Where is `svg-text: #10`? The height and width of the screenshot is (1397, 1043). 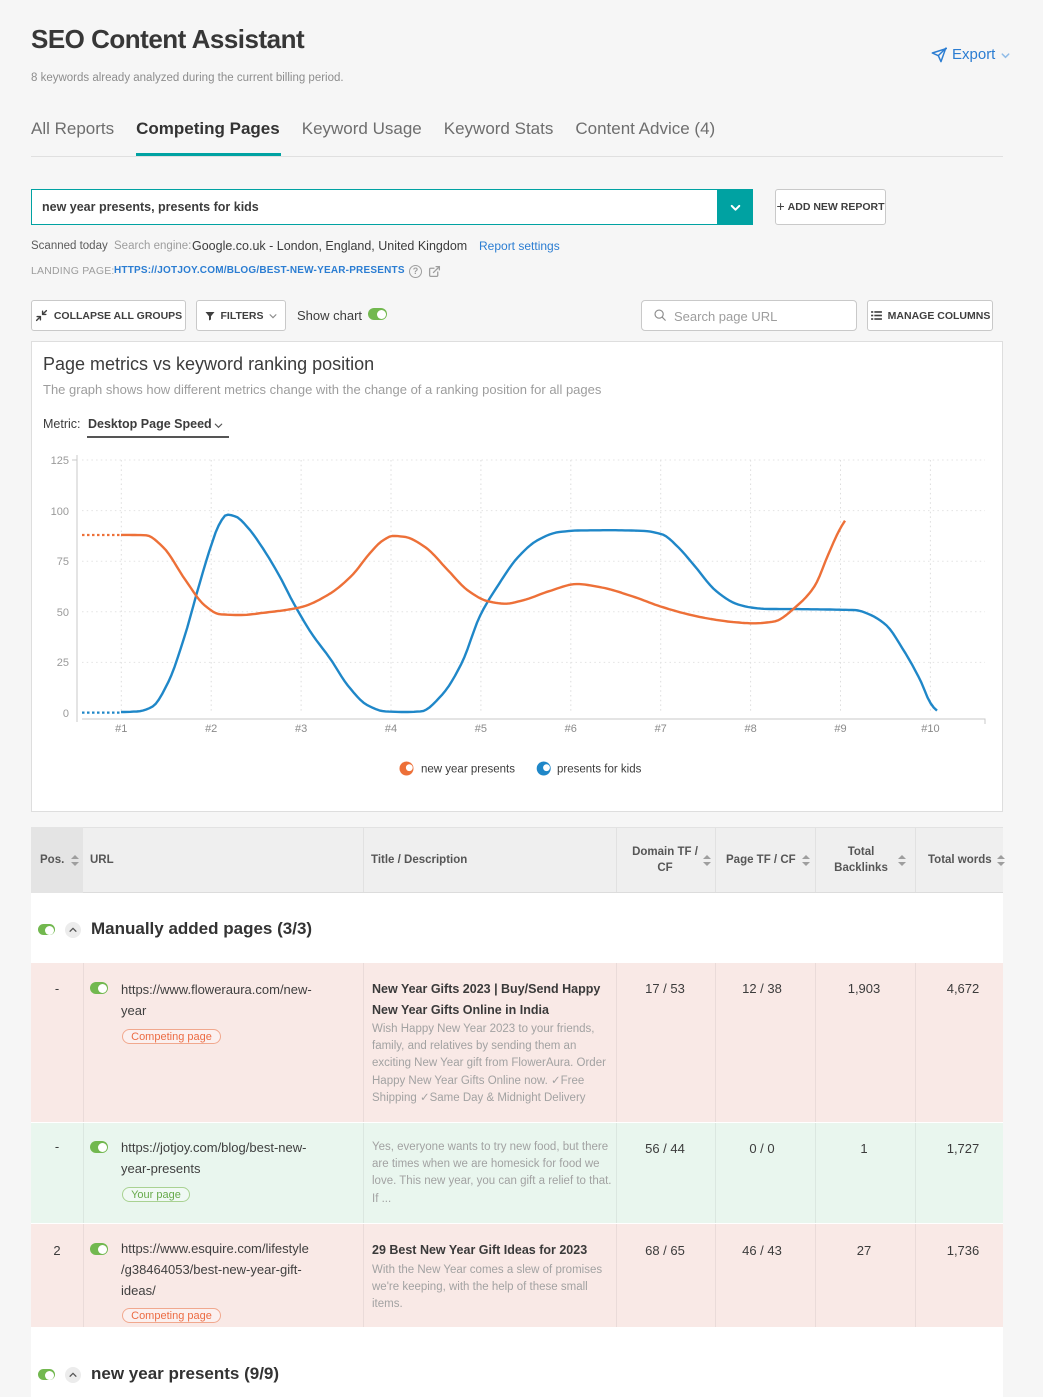
svg-text: #10 is located at coordinates (930, 729).